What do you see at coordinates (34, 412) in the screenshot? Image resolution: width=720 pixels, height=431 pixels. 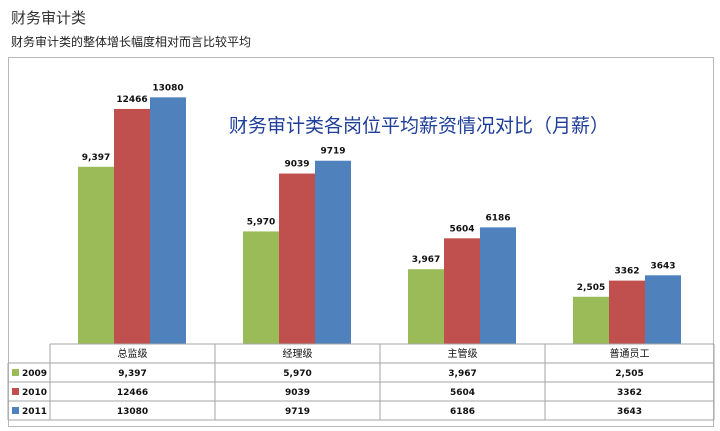 I see `legend-label-2011: 2011` at bounding box center [34, 412].